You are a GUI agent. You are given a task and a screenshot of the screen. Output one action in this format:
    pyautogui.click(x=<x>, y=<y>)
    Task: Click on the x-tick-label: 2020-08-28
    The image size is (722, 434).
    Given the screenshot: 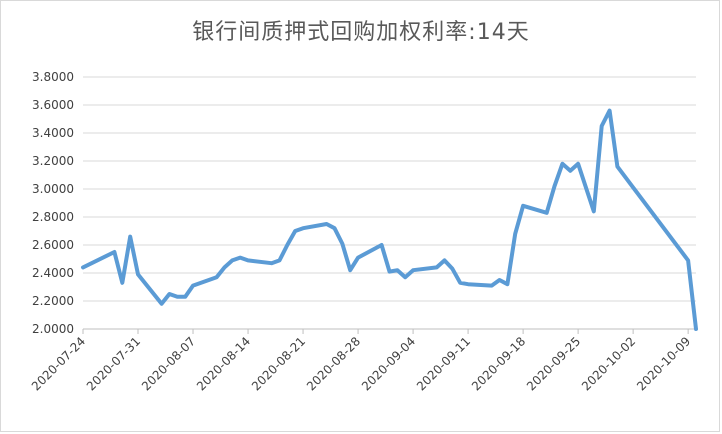 What is the action you would take?
    pyautogui.click(x=333, y=363)
    